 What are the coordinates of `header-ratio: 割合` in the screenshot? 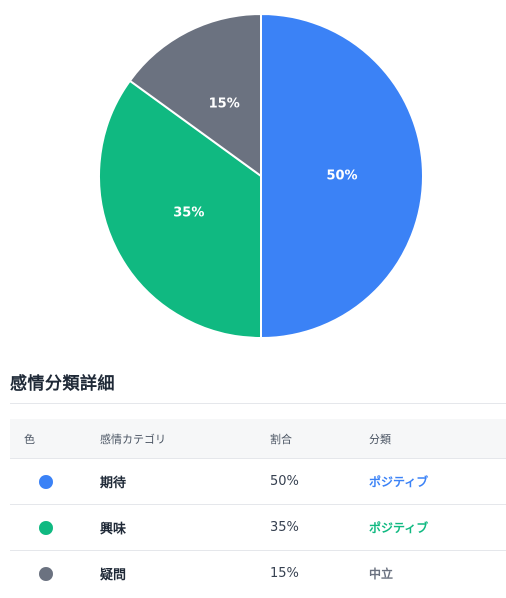 It's located at (319, 439).